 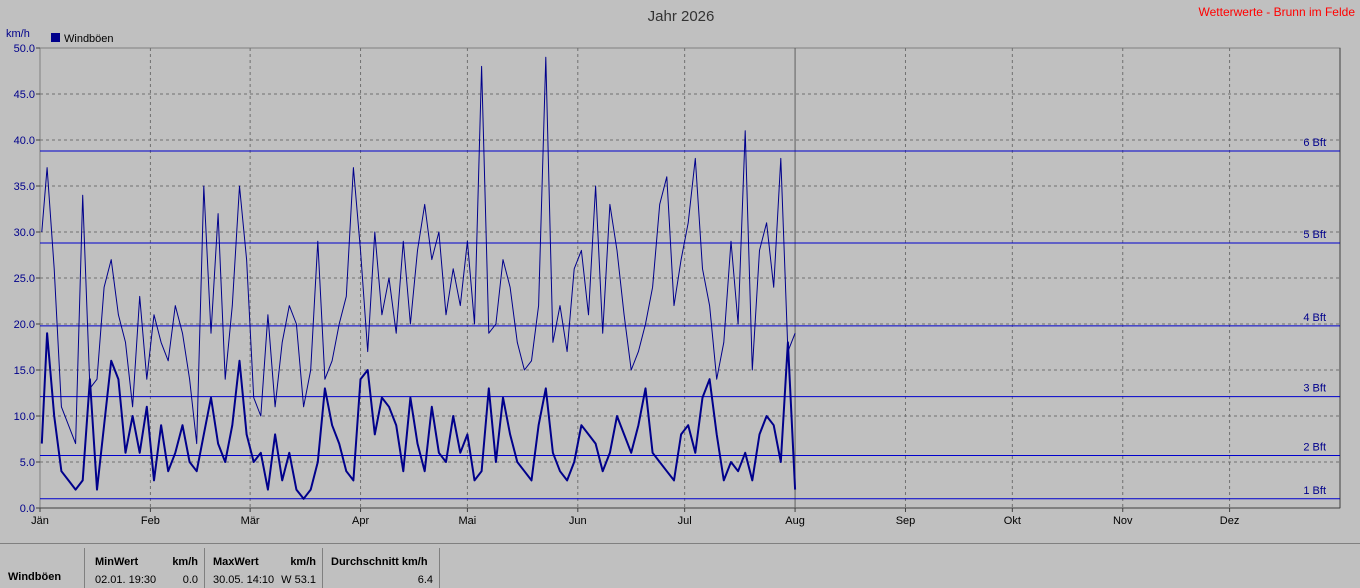 I want to click on stats-avg-column: Durchschnitt km/h 6.4, so click(x=381, y=568).